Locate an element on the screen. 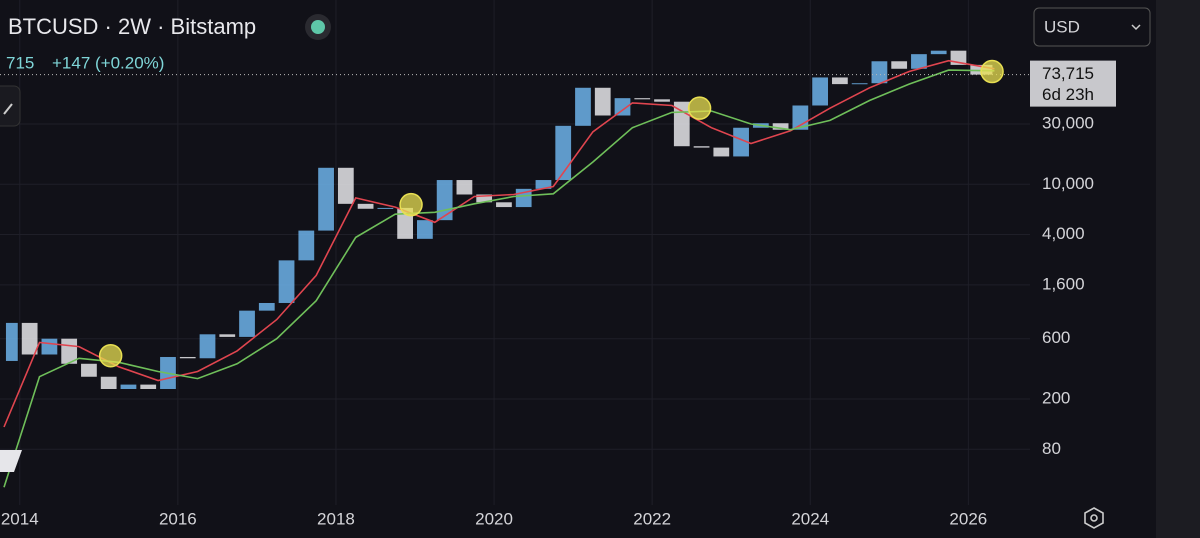 The width and height of the screenshot is (1200, 538). status-dot is located at coordinates (318, 27).